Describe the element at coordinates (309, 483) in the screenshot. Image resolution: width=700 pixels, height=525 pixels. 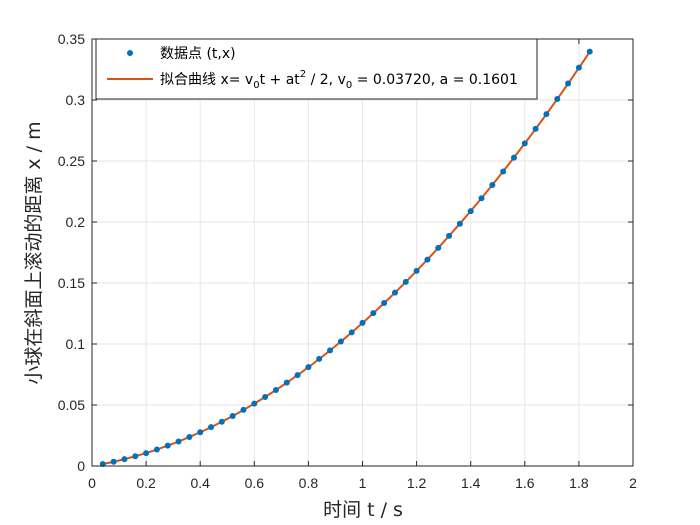
I see `x-tick-label: 0.8` at that location.